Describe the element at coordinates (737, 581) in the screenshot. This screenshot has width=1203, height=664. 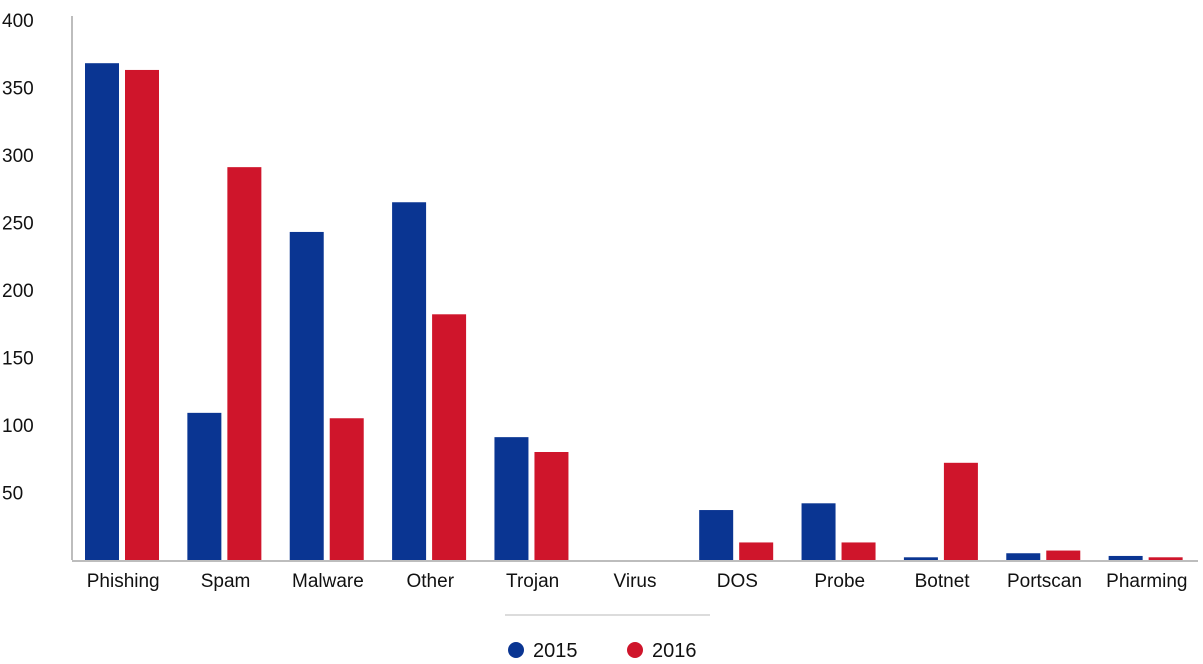
I see `x-category-label: DOS` at that location.